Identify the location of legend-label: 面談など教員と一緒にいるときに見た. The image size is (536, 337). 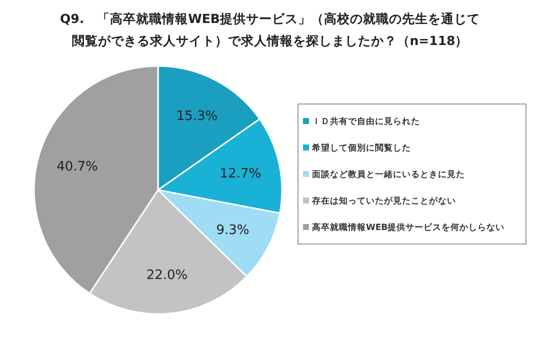
(388, 174).